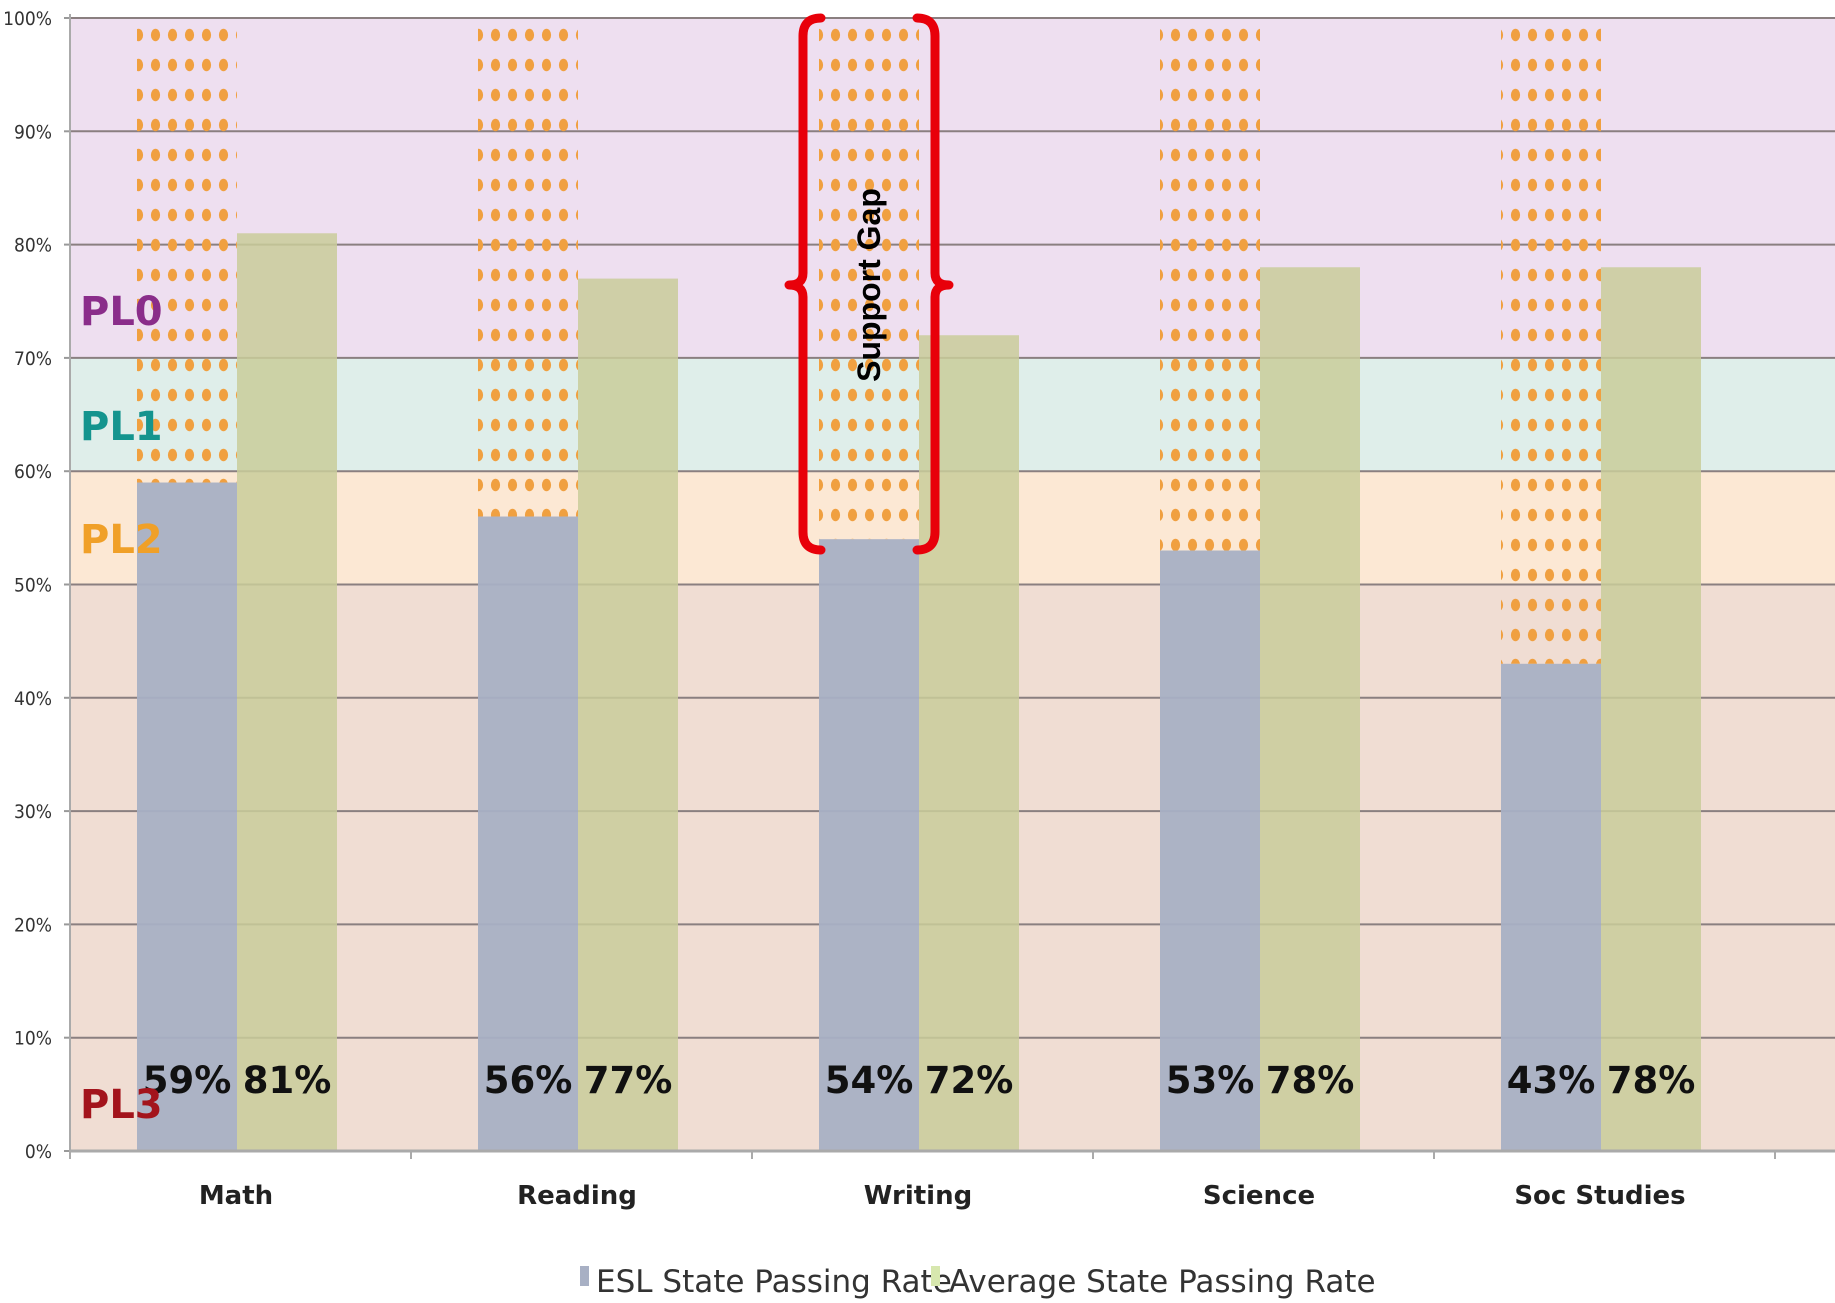 The width and height of the screenshot is (1835, 1303). What do you see at coordinates (33, 699) in the screenshot?
I see `y-tick-label: 40%` at bounding box center [33, 699].